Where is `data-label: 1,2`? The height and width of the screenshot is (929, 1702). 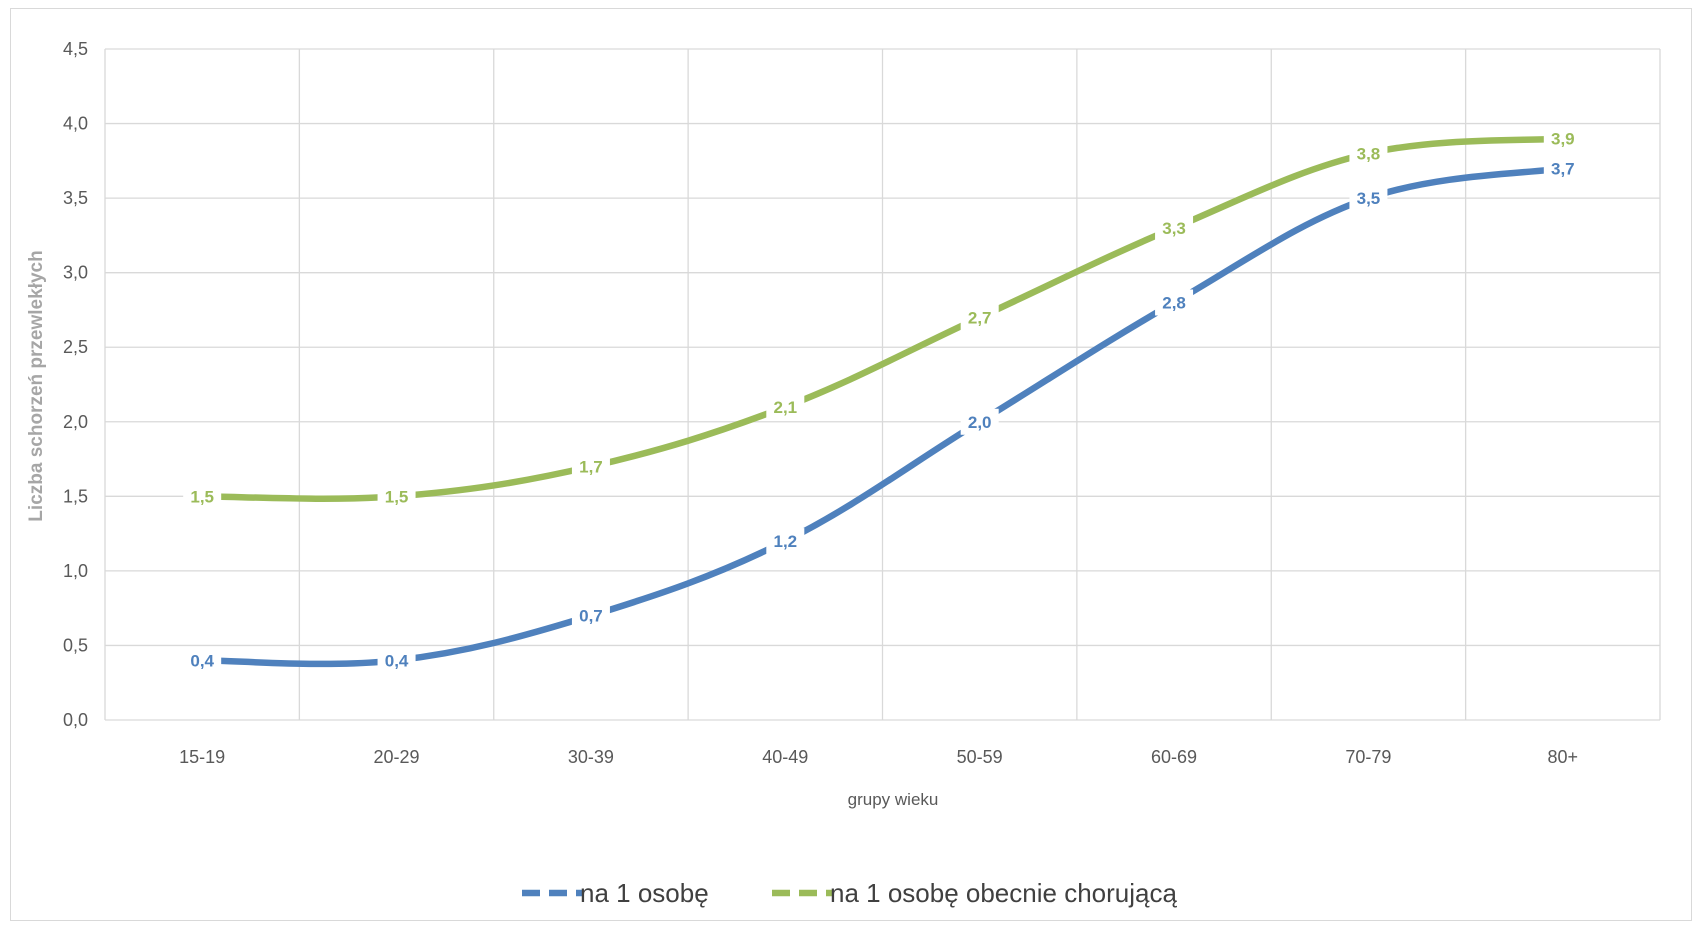
data-label: 1,2 is located at coordinates (785, 541).